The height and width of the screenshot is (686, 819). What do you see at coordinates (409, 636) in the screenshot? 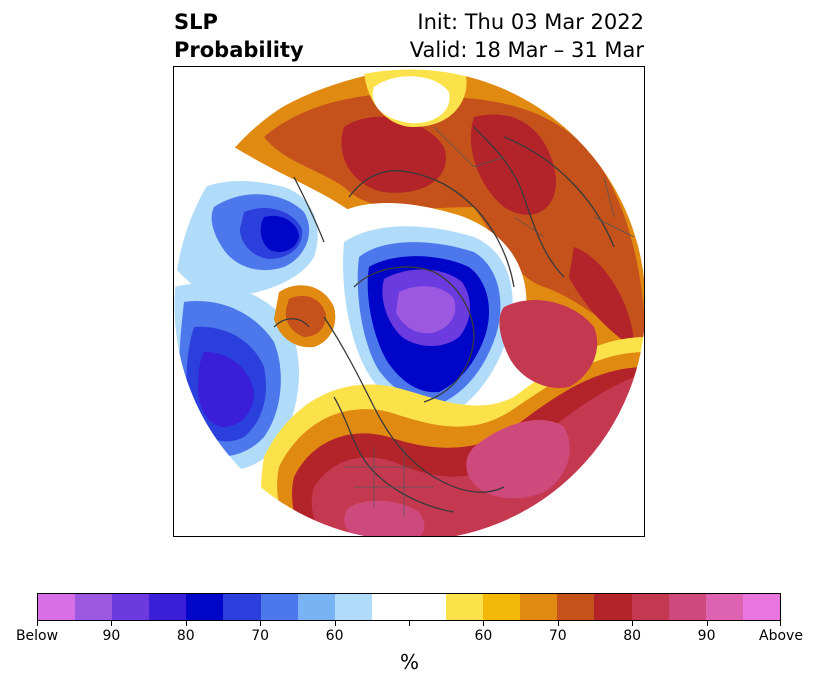
I see `colorbar-ticks: Below 90 80 70 60 60 70 80 90 Above` at bounding box center [409, 636].